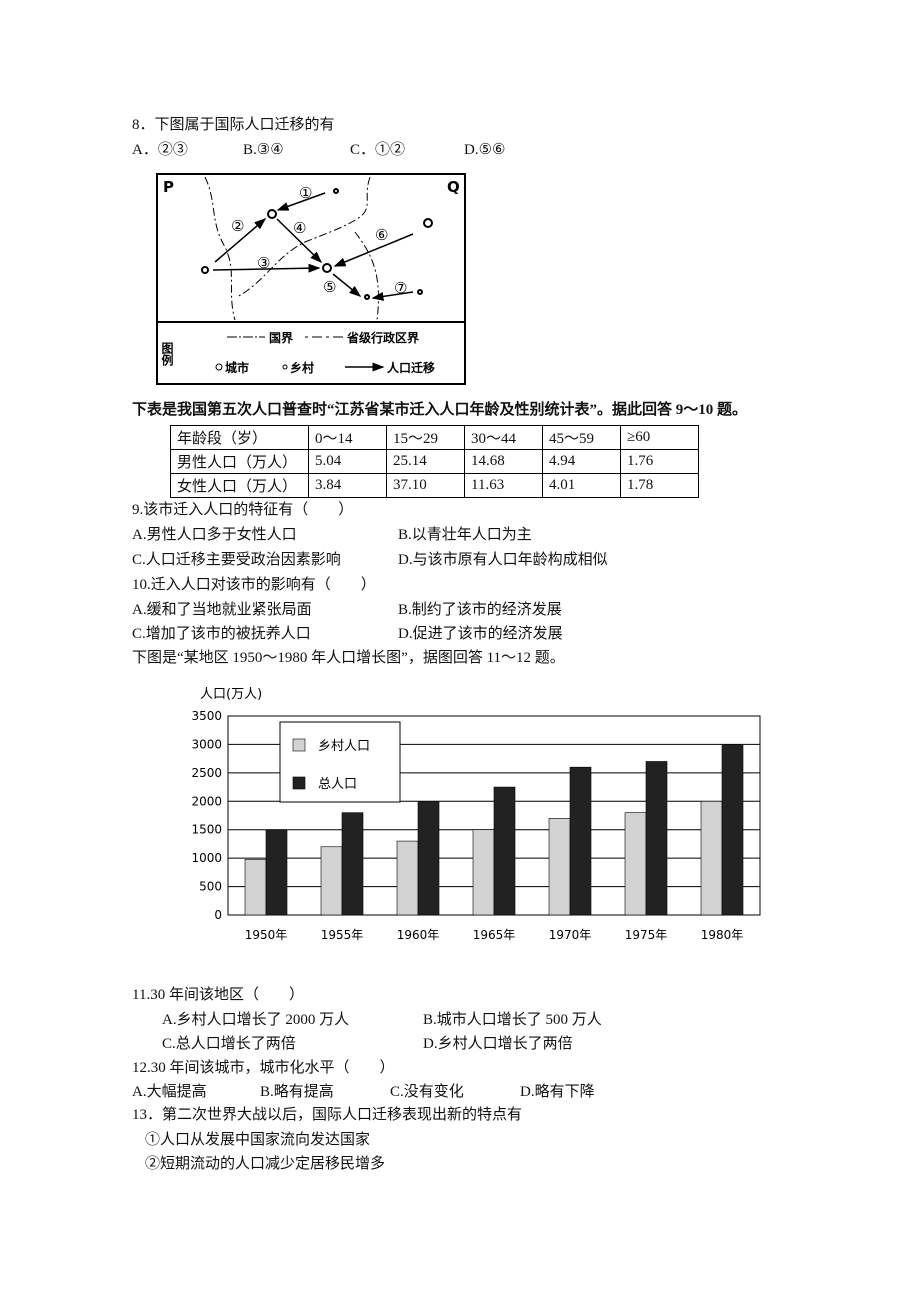 This screenshot has height=1302, width=920. Describe the element at coordinates (347, 461) in the screenshot. I see `table-cell: 5.04` at that location.